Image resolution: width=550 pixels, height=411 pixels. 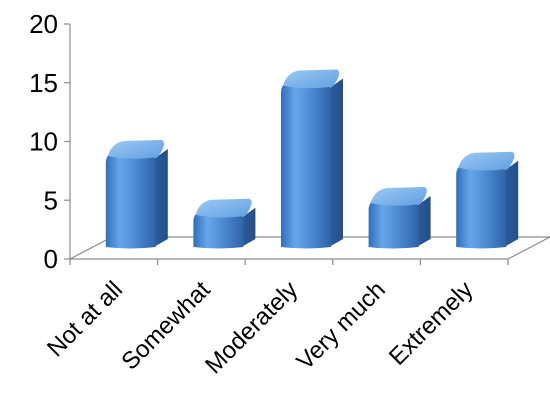 I want to click on x-tick-label: Very much, so click(x=341, y=325).